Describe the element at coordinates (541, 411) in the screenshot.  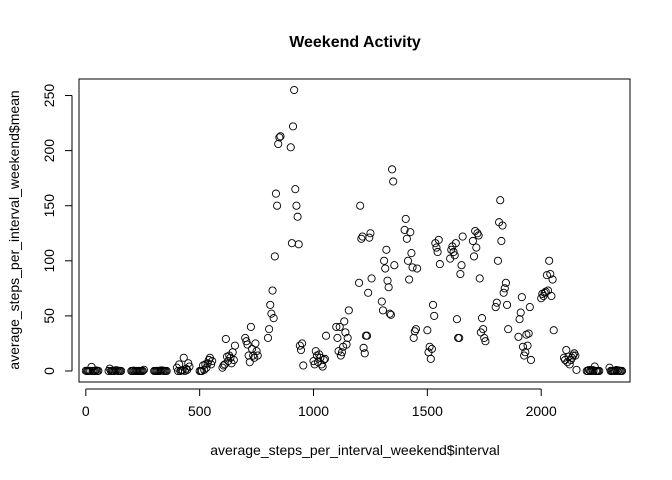
I see `x-tick-label: 2000` at that location.